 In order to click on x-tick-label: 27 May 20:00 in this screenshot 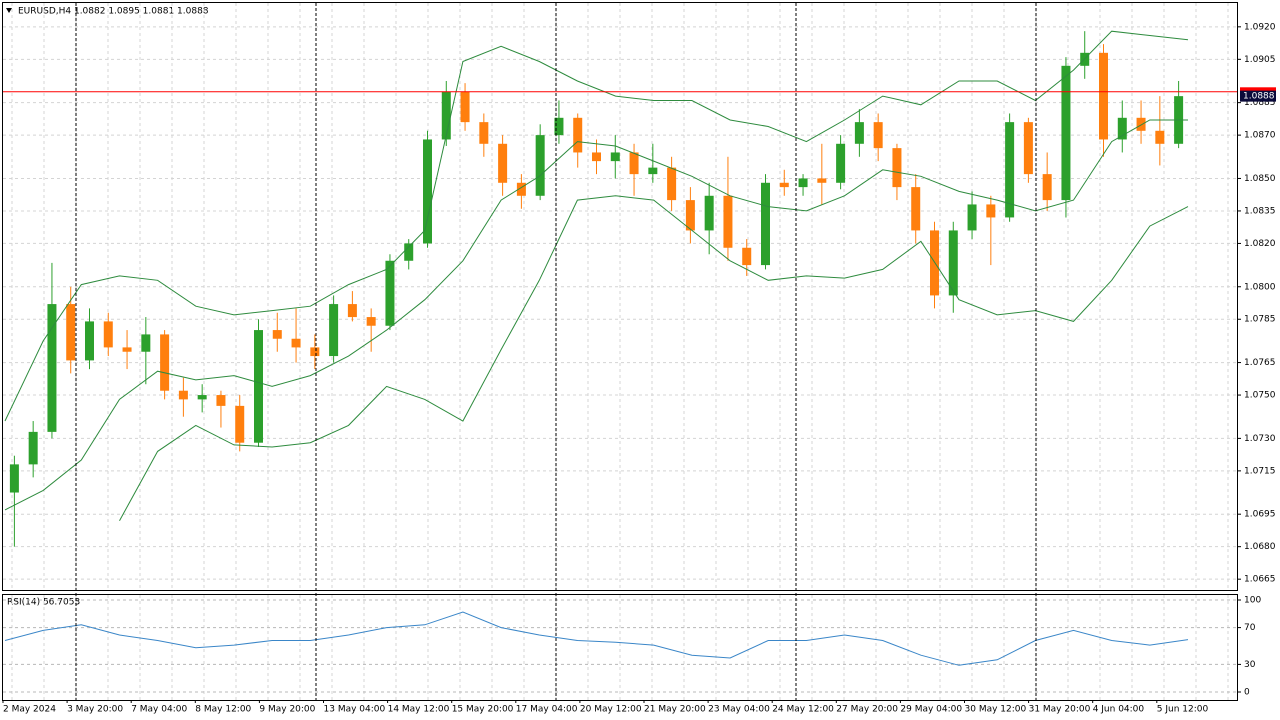, I will do `click(867, 710)`.